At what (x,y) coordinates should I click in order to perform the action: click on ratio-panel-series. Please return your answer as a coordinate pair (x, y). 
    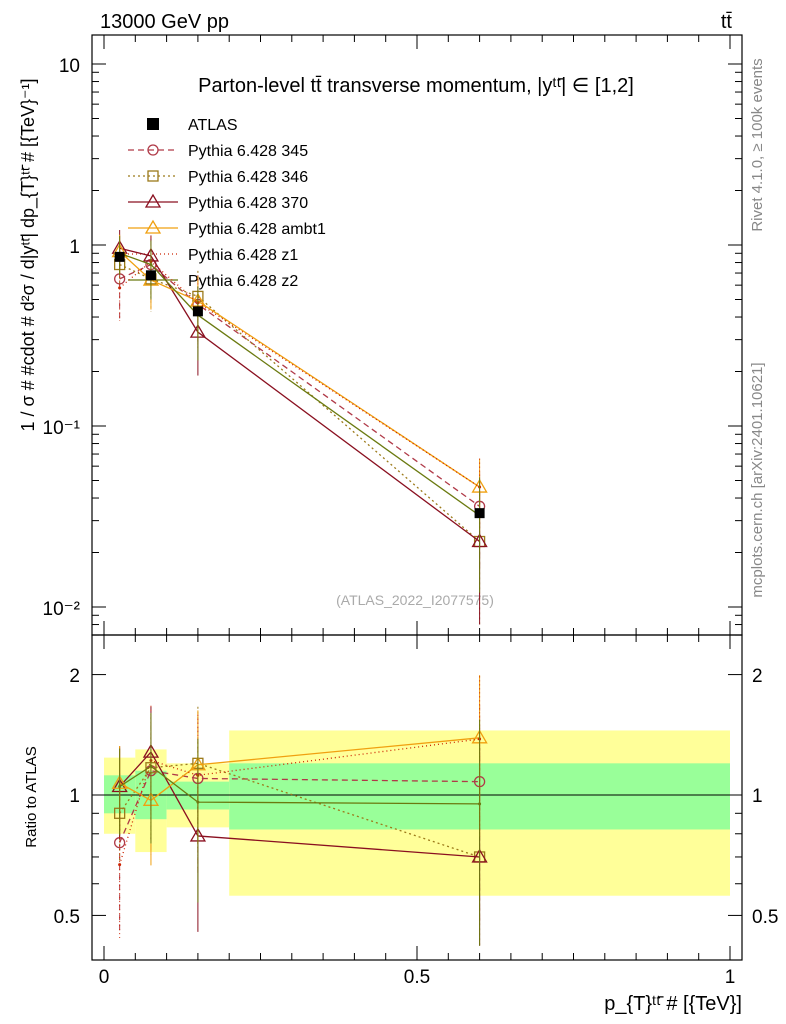
    Looking at the image, I should click on (299, 810).